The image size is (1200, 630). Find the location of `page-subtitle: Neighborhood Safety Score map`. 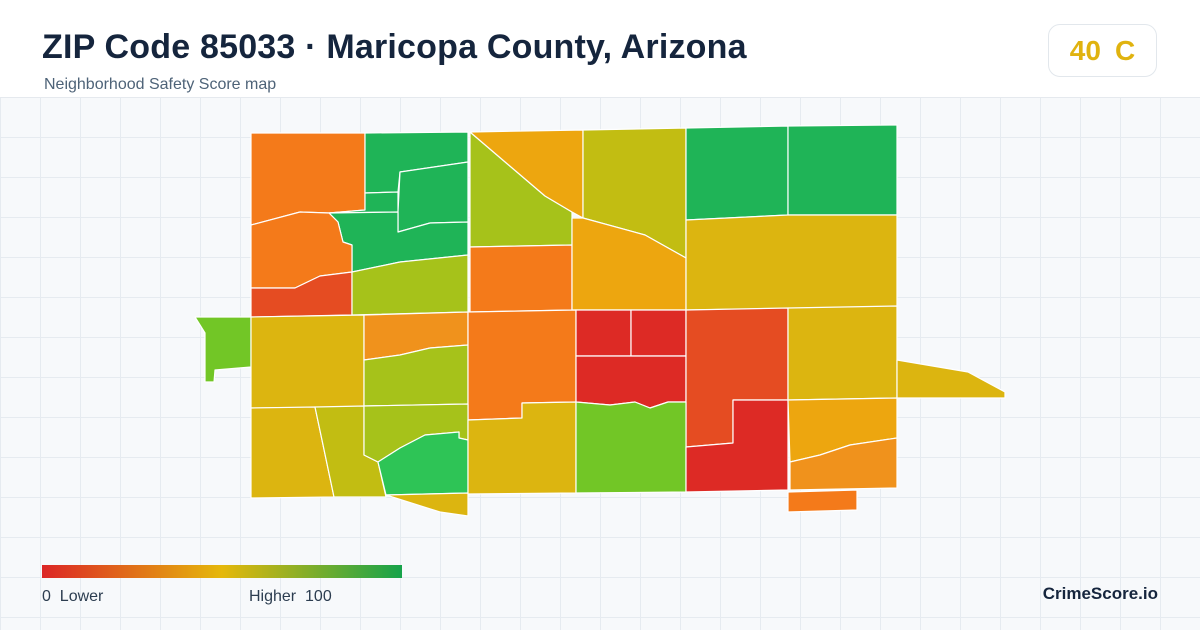

page-subtitle: Neighborhood Safety Score map is located at coordinates (160, 84).